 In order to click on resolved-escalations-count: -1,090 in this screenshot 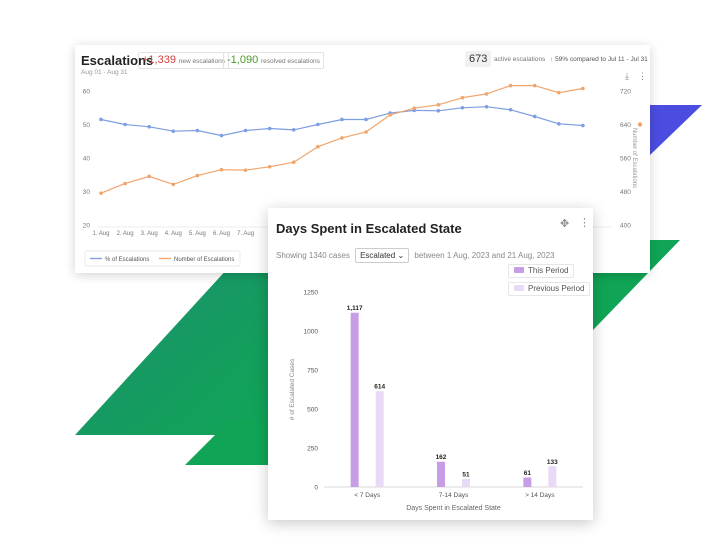, I will do `click(243, 60)`.